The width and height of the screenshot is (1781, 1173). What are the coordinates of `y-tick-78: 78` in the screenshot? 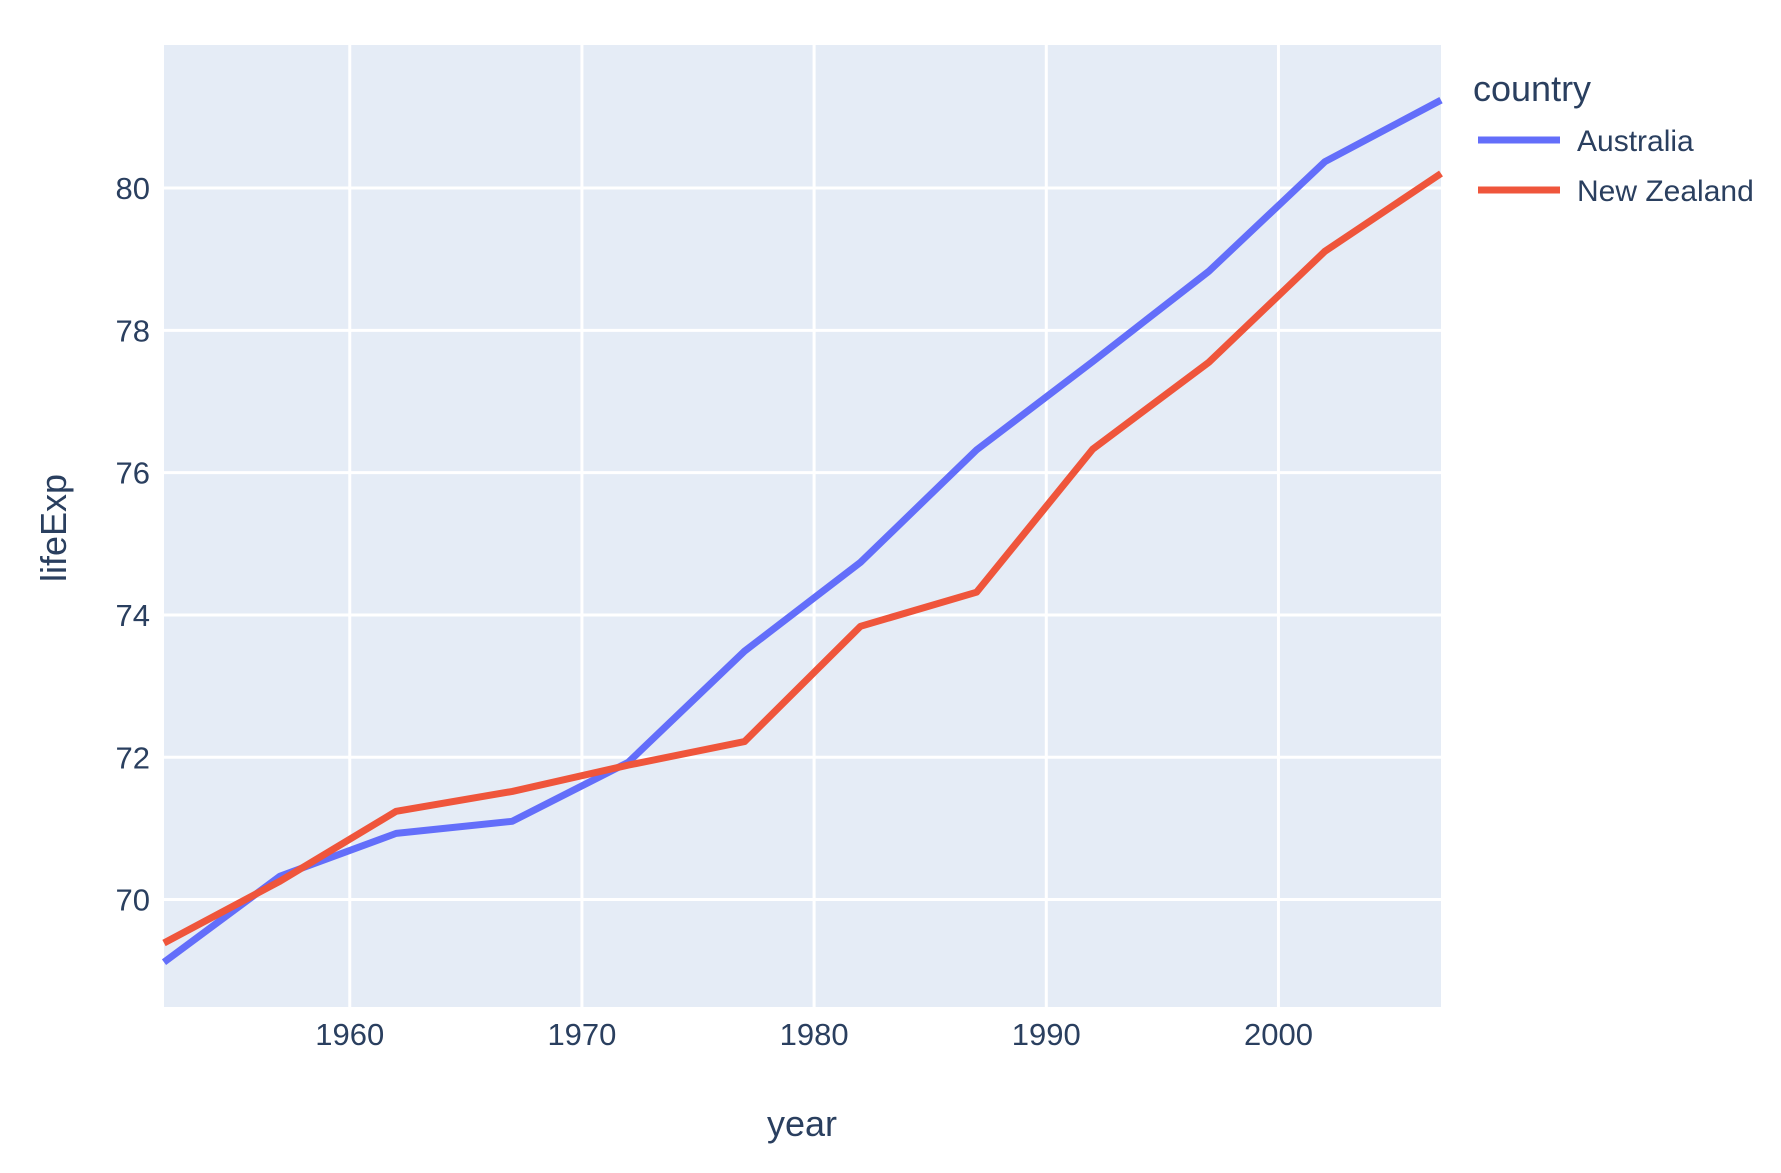 It's located at (133, 330).